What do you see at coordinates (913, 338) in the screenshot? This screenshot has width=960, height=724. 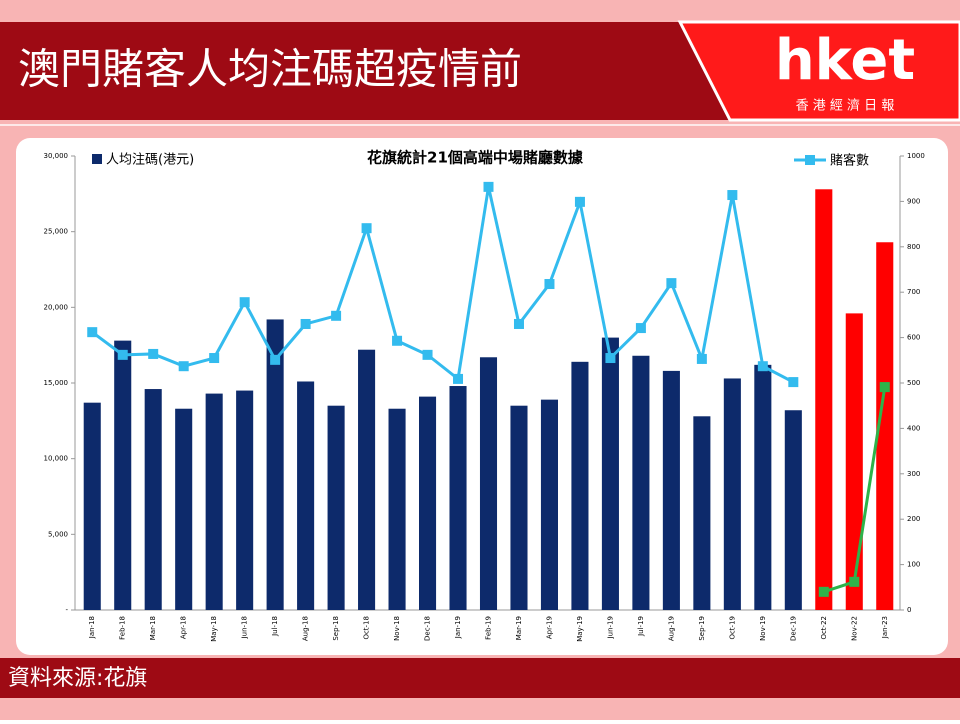 I see `y2-tick-label: 600` at bounding box center [913, 338].